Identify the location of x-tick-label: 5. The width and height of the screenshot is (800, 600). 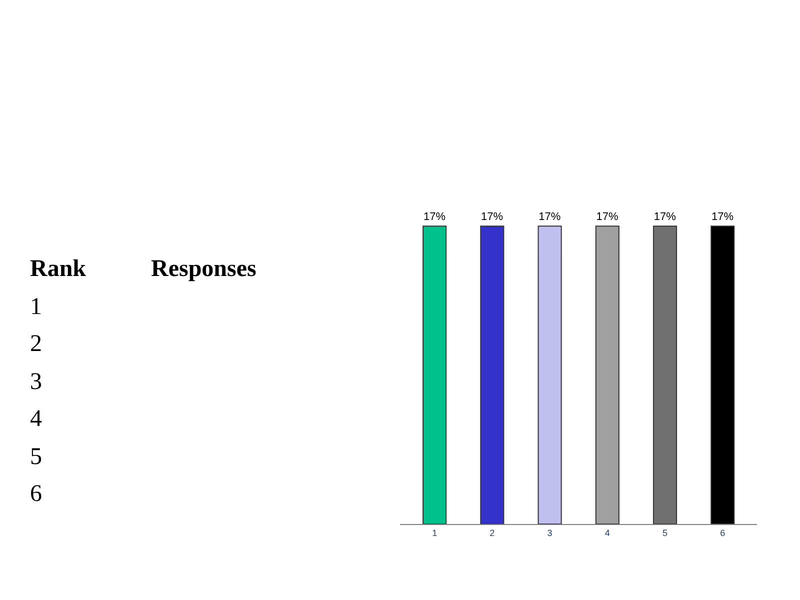
(665, 533).